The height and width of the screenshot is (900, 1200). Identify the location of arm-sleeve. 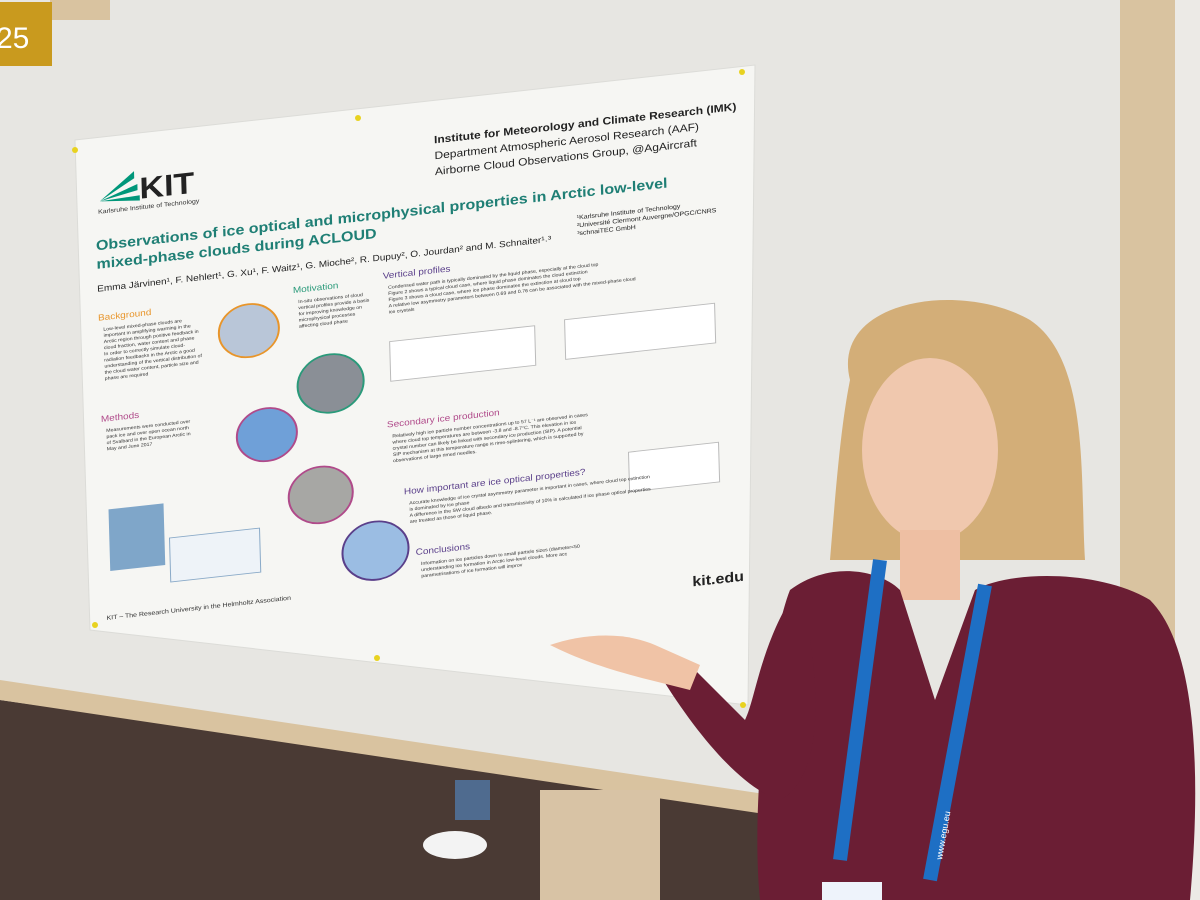
(738, 700).